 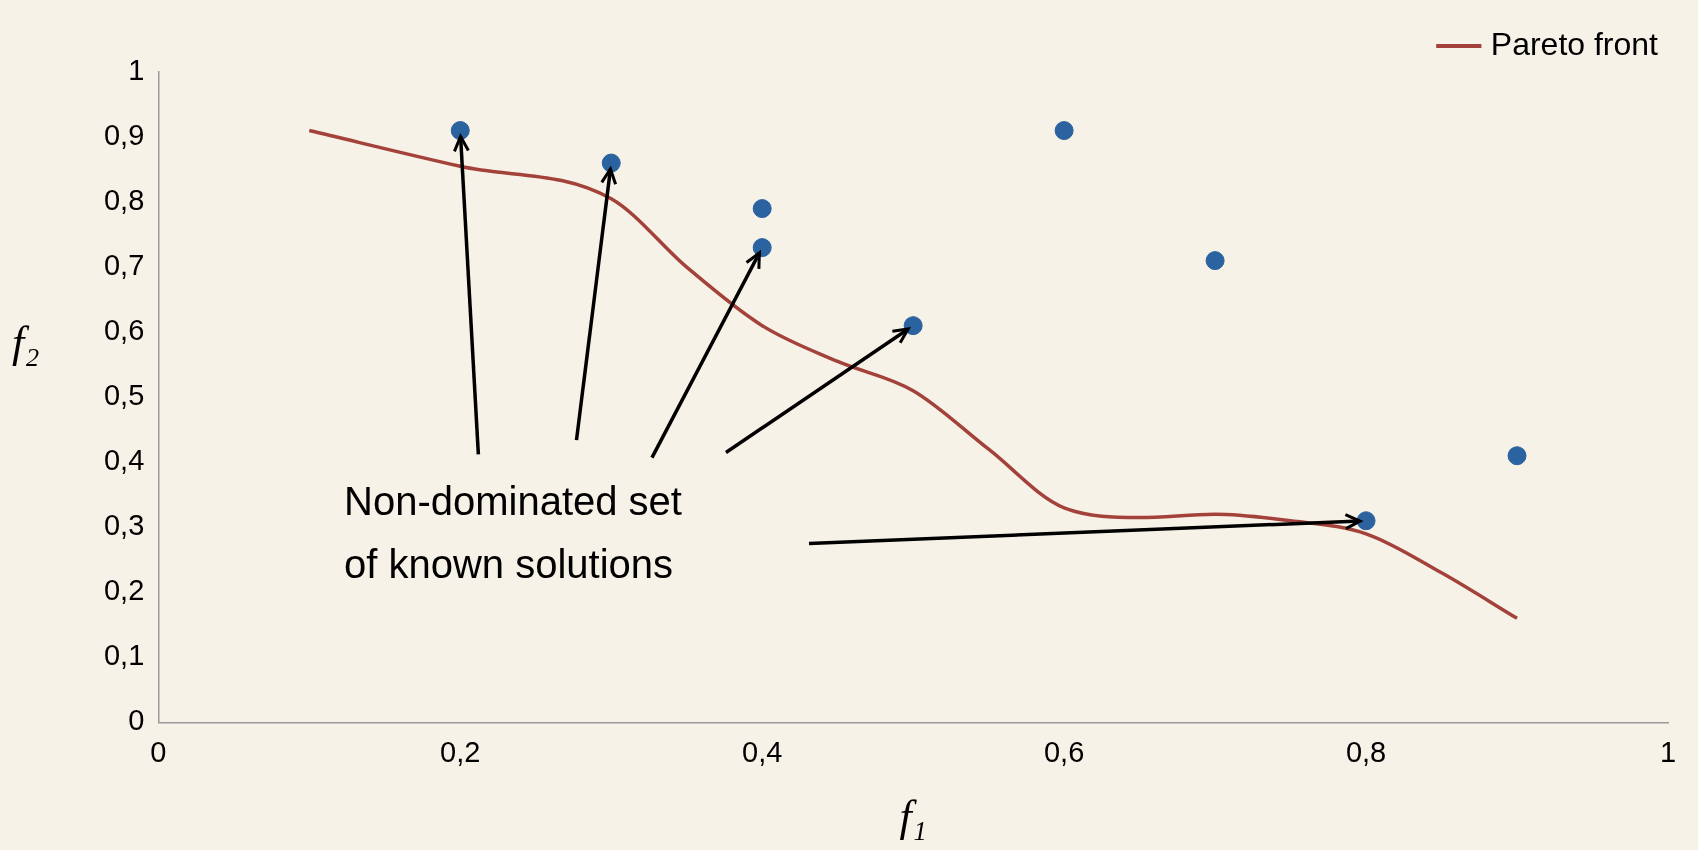 I want to click on y-tick-label: 0,8, so click(x=124, y=200).